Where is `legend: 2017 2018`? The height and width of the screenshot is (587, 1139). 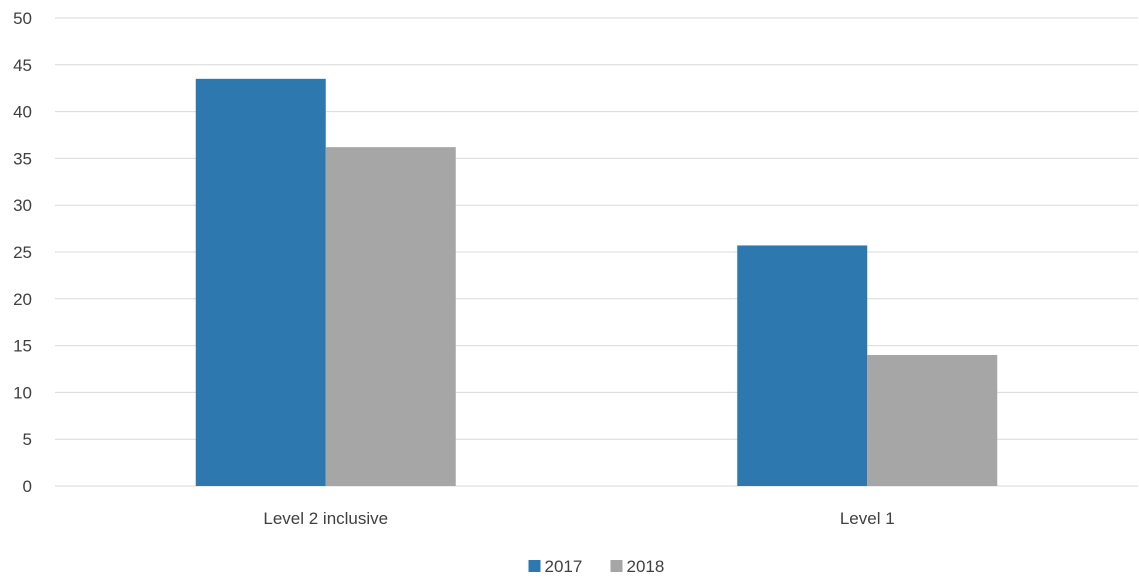
legend: 2017 2018 is located at coordinates (596, 566).